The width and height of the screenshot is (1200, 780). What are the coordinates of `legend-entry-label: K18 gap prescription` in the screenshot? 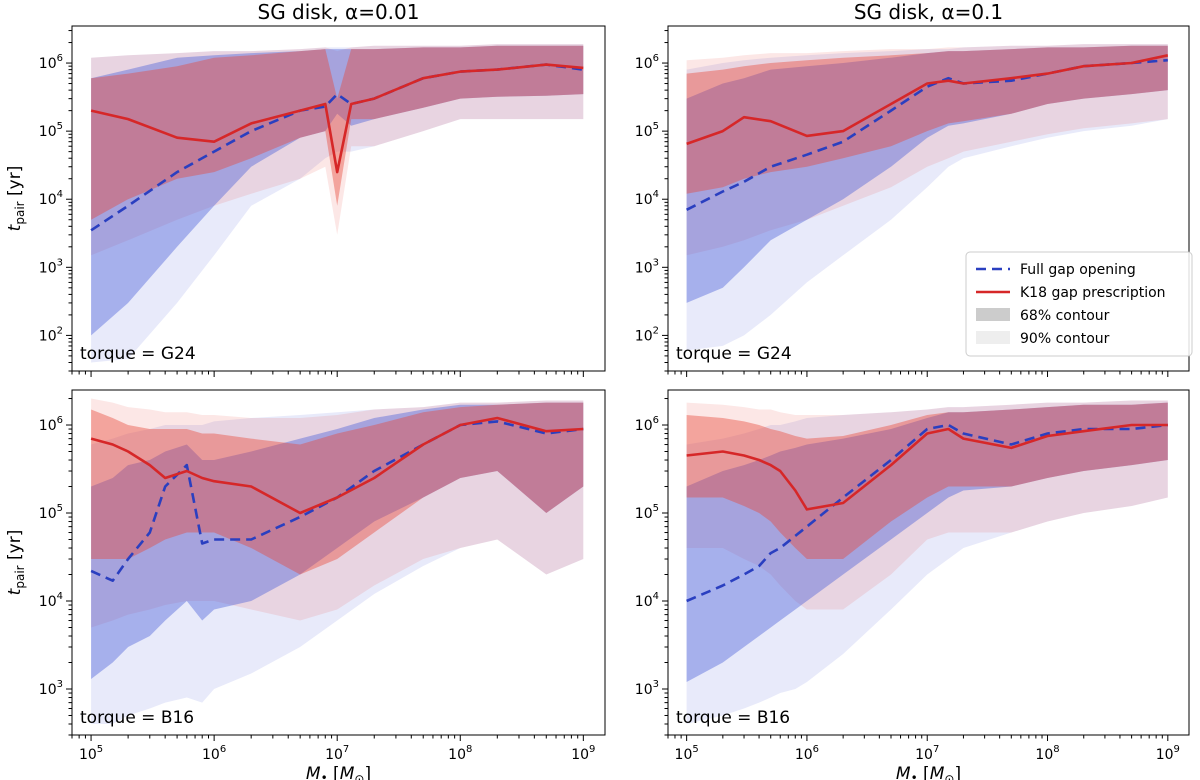 It's located at (1093, 293).